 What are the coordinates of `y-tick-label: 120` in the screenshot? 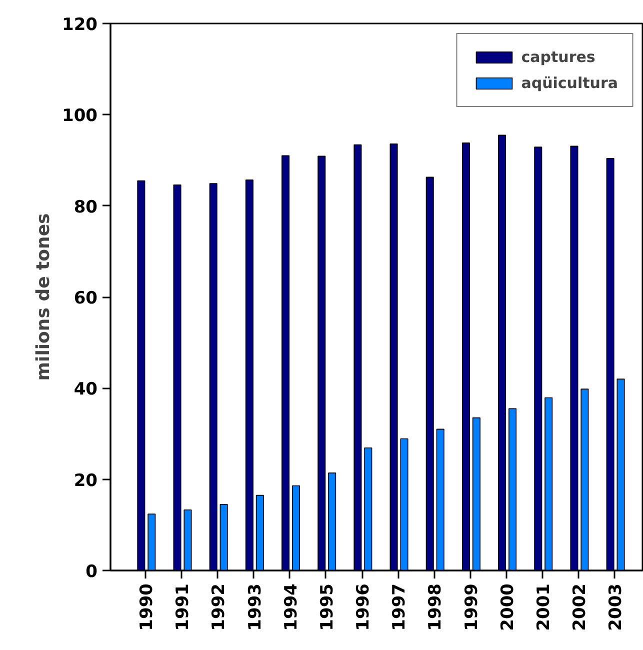 It's located at (80, 25).